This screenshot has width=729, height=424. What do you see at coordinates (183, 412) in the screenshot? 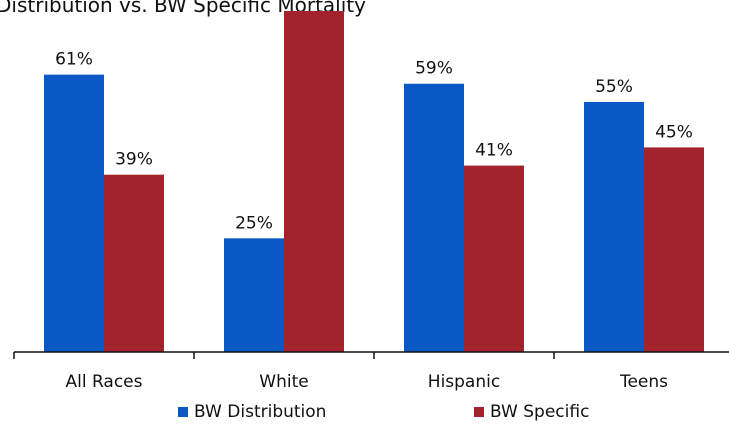
I see `legend-swatch-bw-distribution` at bounding box center [183, 412].